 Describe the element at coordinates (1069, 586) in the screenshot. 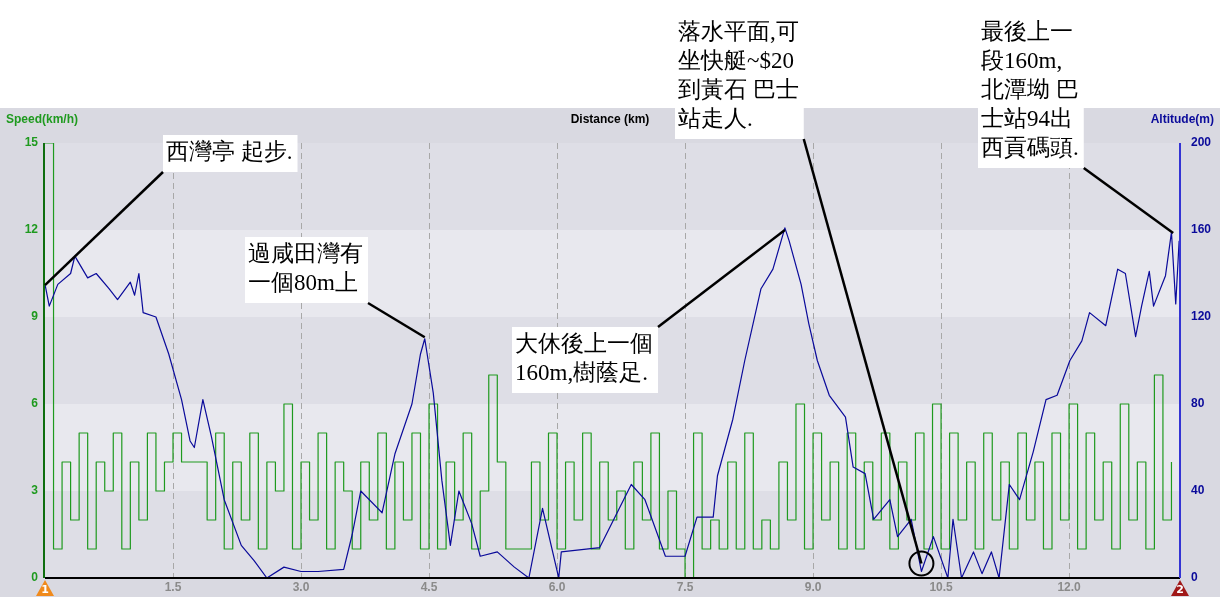

I see `x-tick-label: 12.0` at that location.